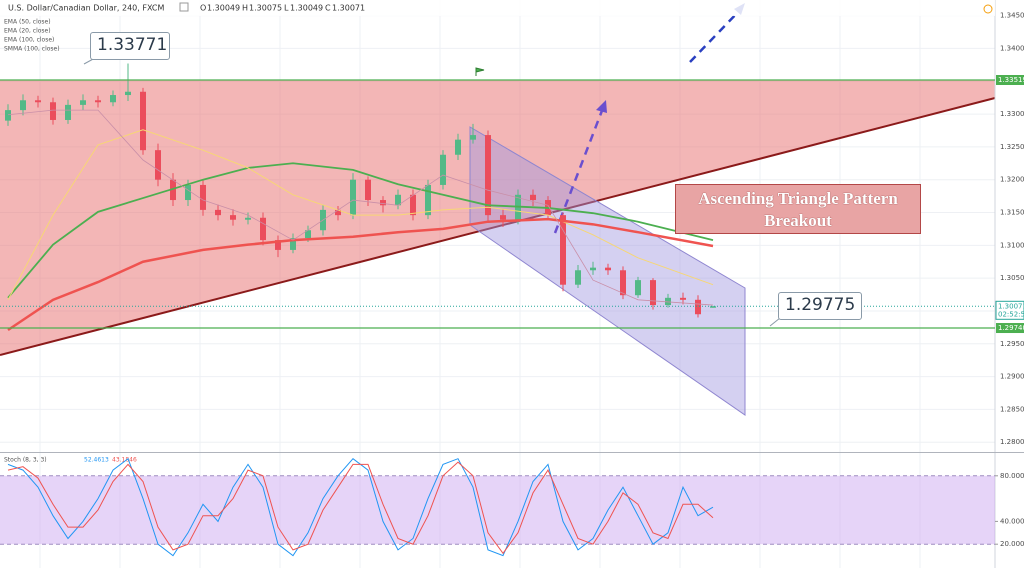  What do you see at coordinates (1012, 544) in the screenshot?
I see `stoch-tick-label: 20.0000` at bounding box center [1012, 544].